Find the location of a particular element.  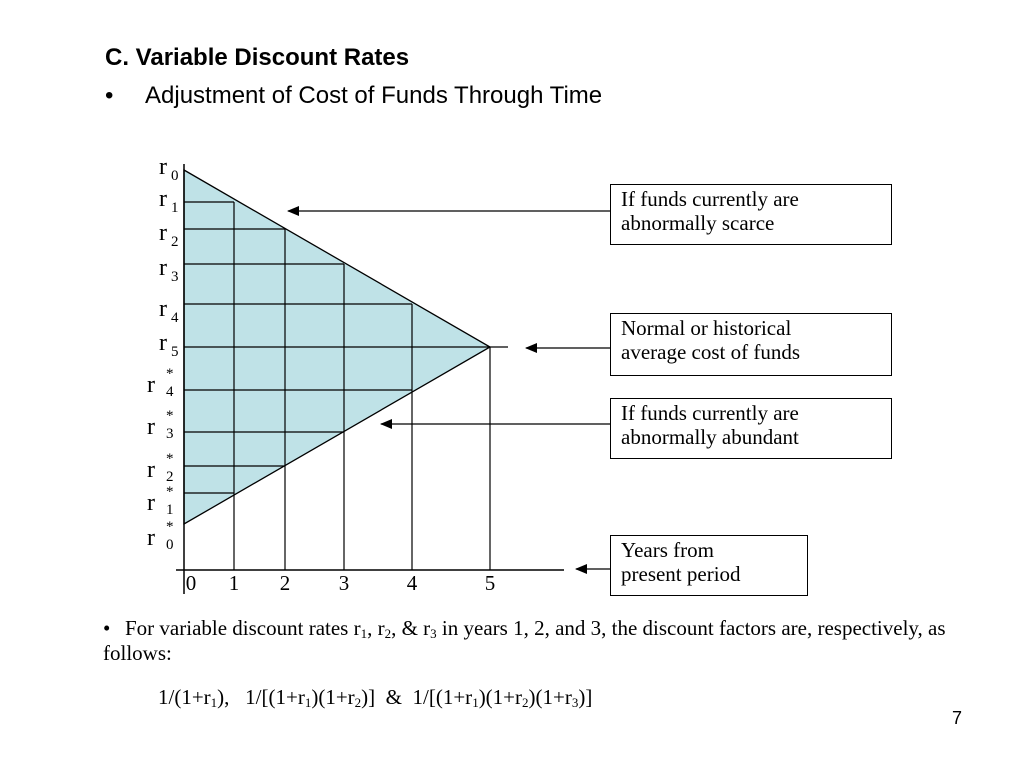

bottom-text-part: , r is located at coordinates (376, 628).